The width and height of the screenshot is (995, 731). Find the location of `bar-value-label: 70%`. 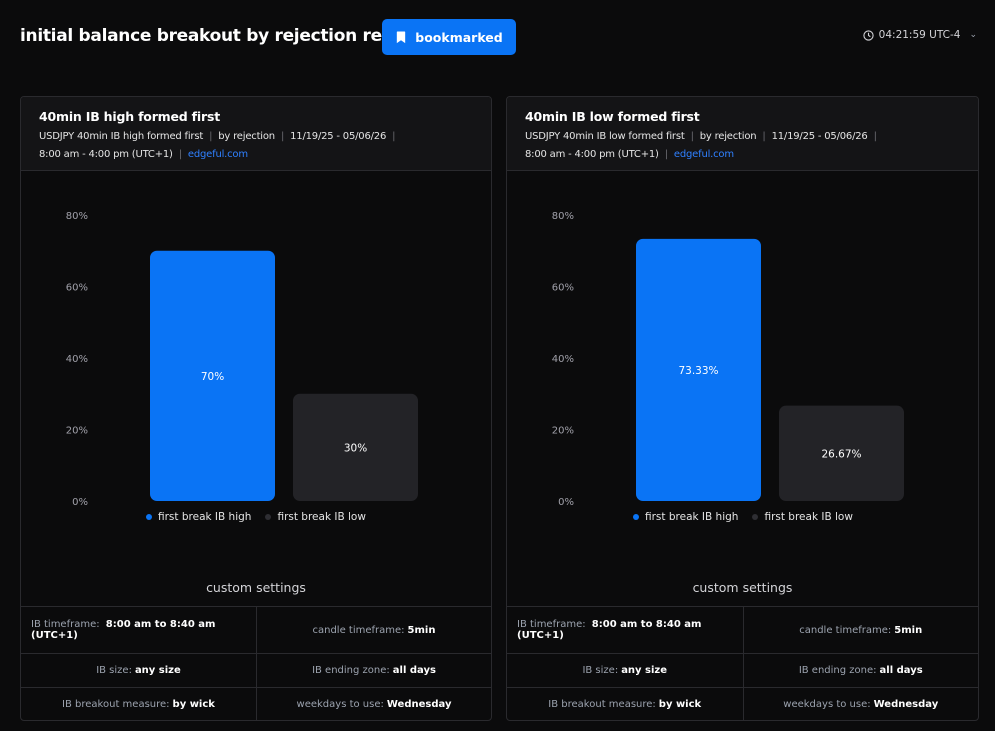

bar-value-label: 70% is located at coordinates (212, 377).